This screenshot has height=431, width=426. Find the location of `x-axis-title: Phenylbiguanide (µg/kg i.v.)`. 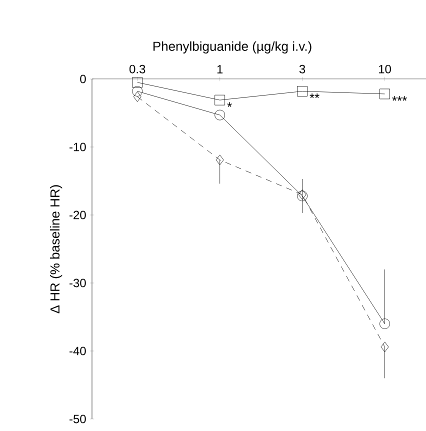

x-axis-title: Phenylbiguanide (µg/kg i.v.) is located at coordinates (232, 47).